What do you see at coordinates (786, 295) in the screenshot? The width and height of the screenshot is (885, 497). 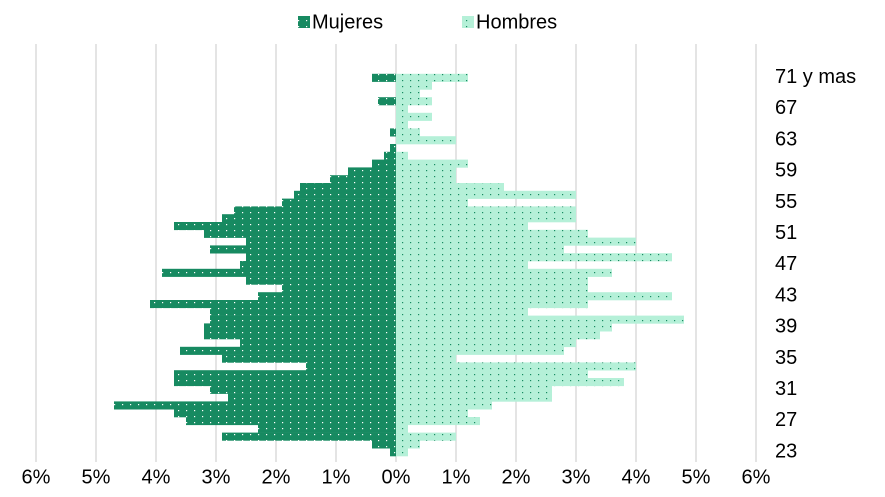 I see `y-tick-label: 43` at bounding box center [786, 295].